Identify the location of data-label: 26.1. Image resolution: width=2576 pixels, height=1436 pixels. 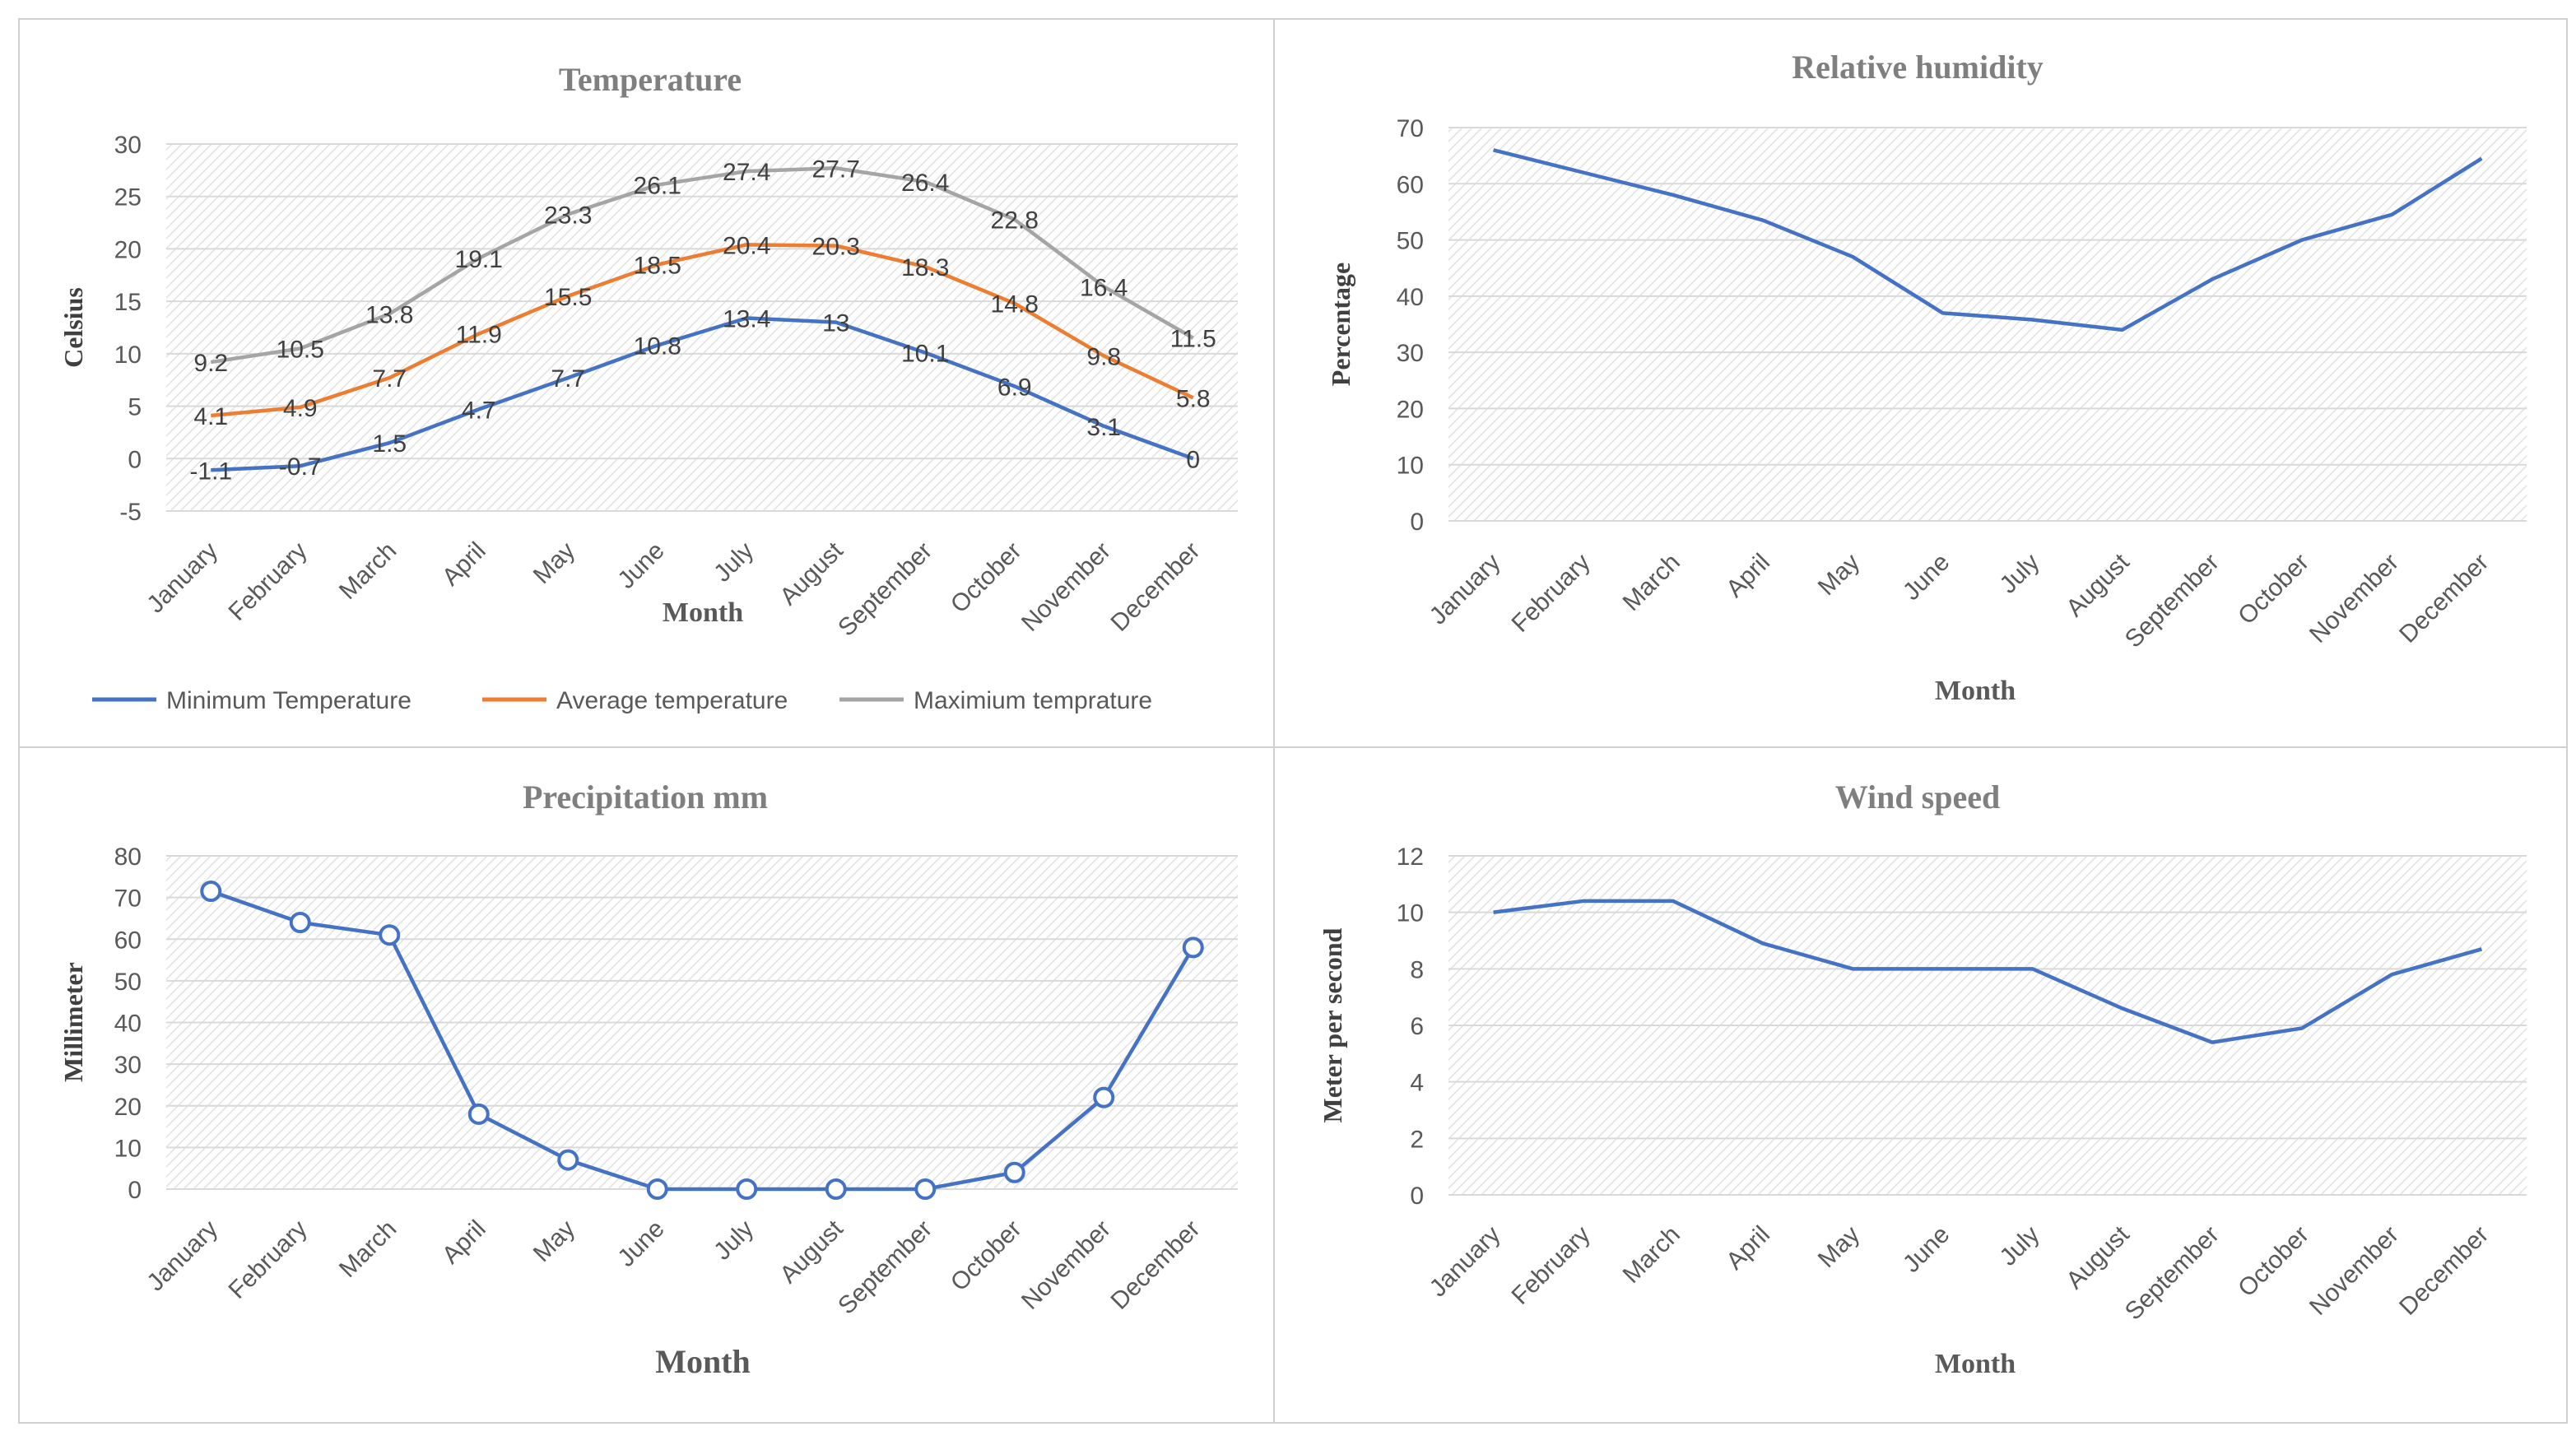
(657, 187).